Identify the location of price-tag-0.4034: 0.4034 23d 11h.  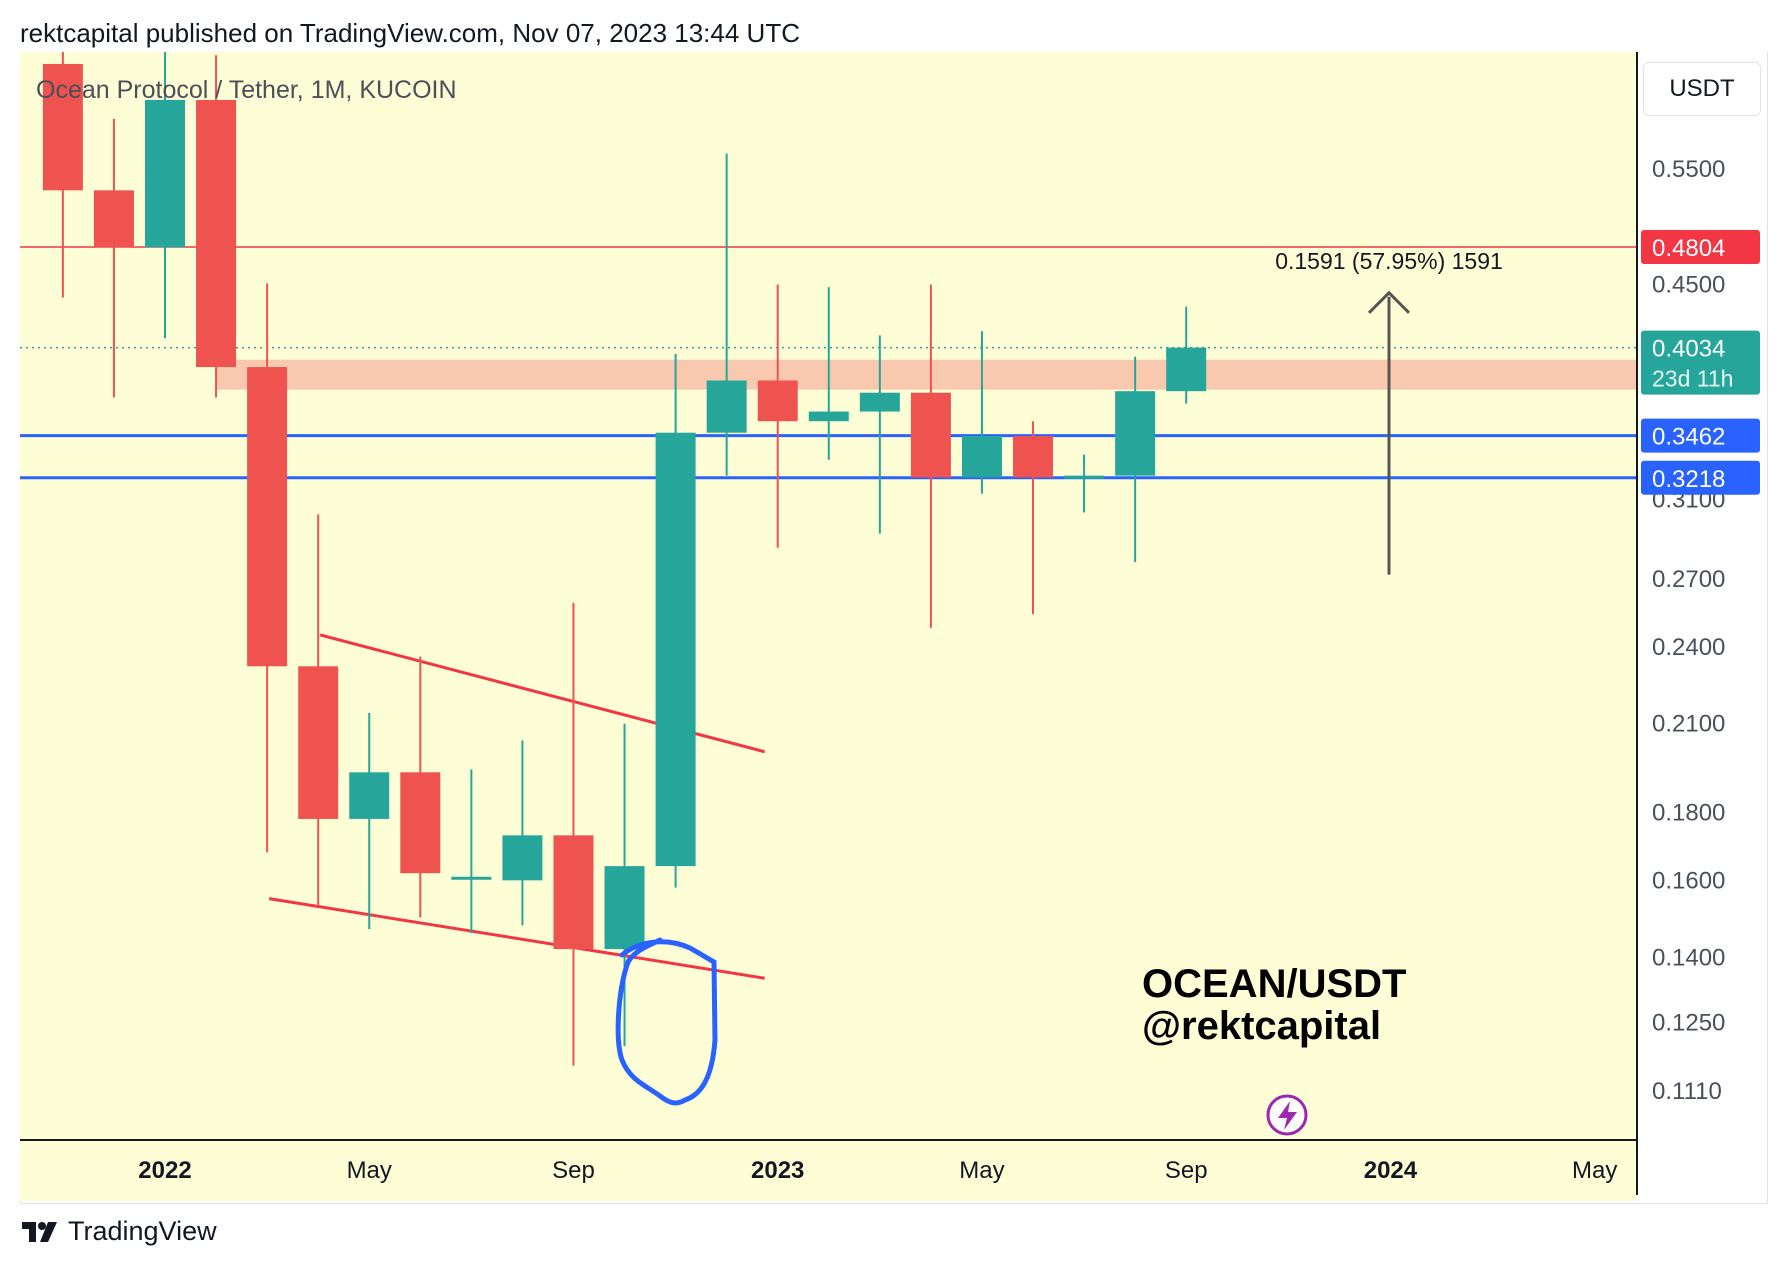
(1700, 362).